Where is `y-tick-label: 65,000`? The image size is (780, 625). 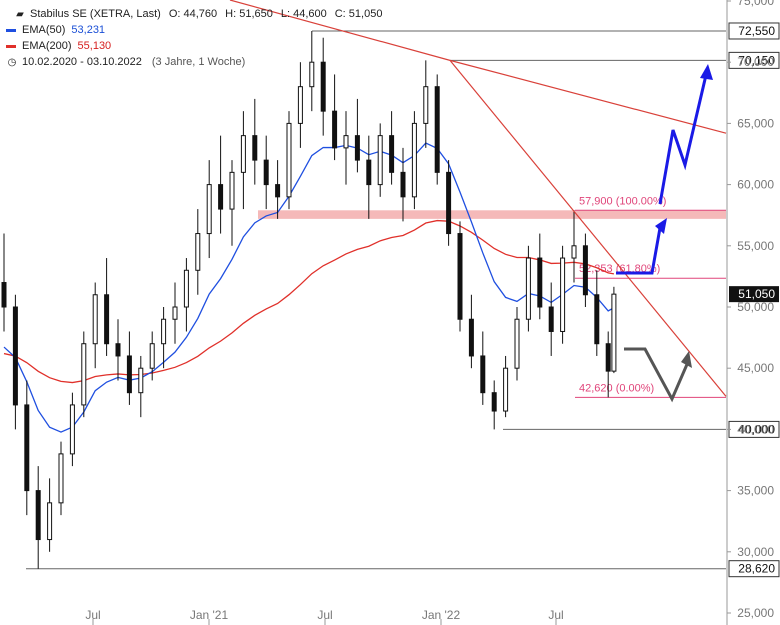 y-tick-label: 65,000 is located at coordinates (755, 123).